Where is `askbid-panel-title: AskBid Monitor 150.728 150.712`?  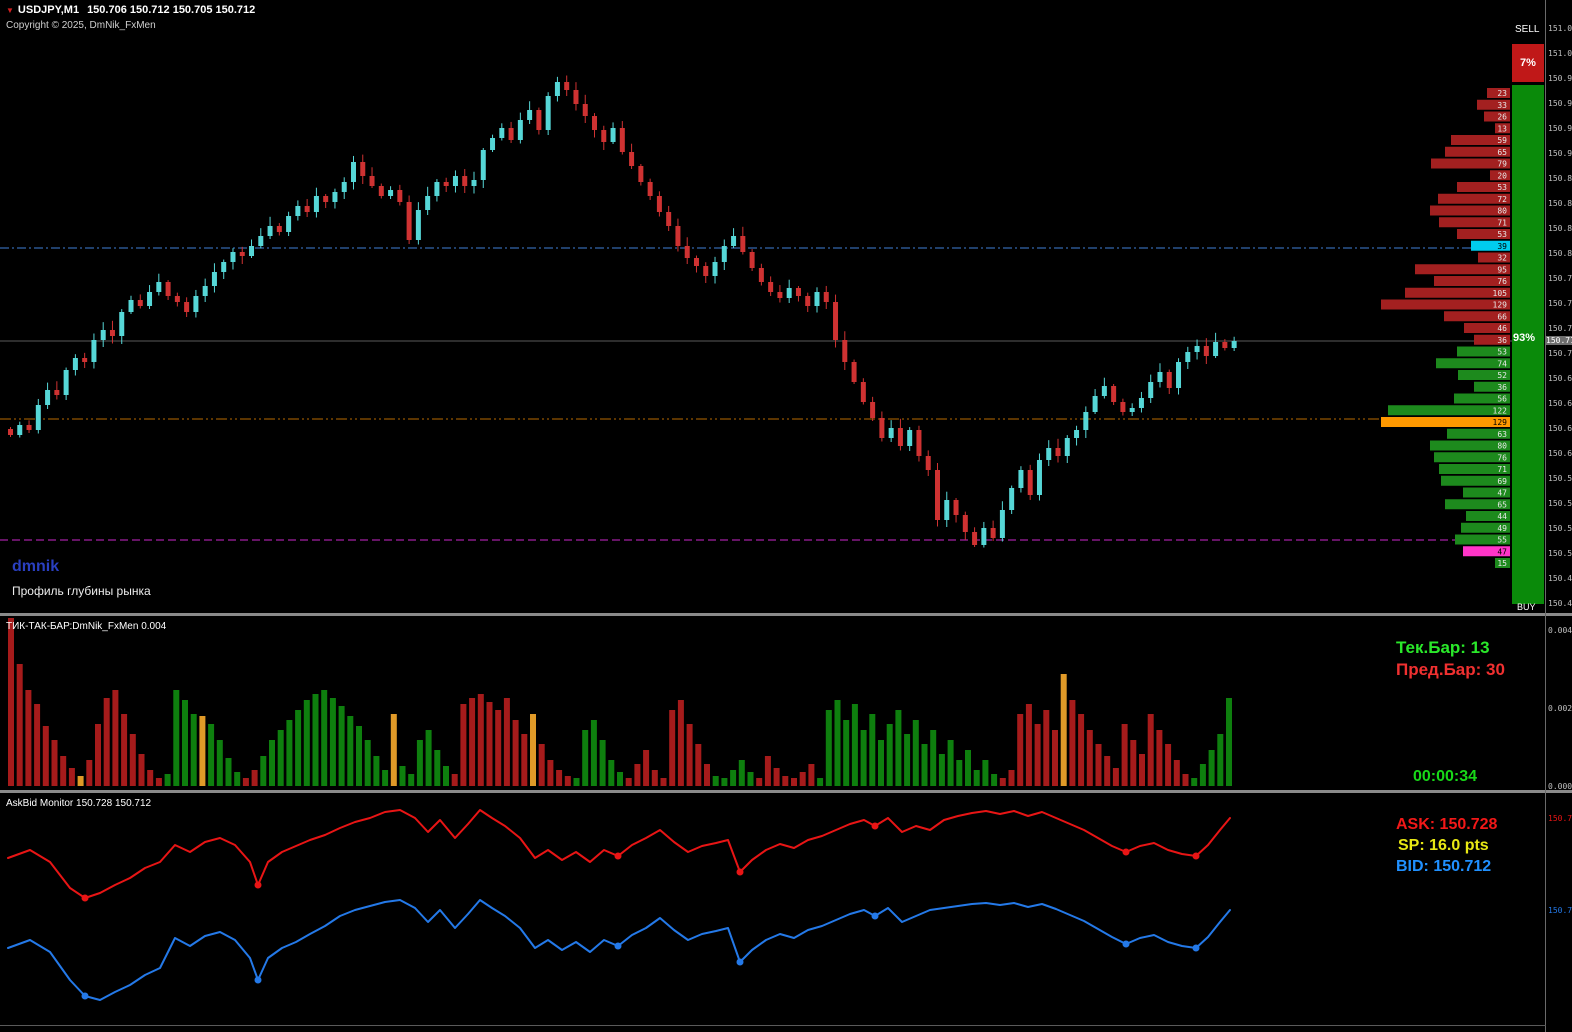 askbid-panel-title: AskBid Monitor 150.728 150.712 is located at coordinates (79, 803).